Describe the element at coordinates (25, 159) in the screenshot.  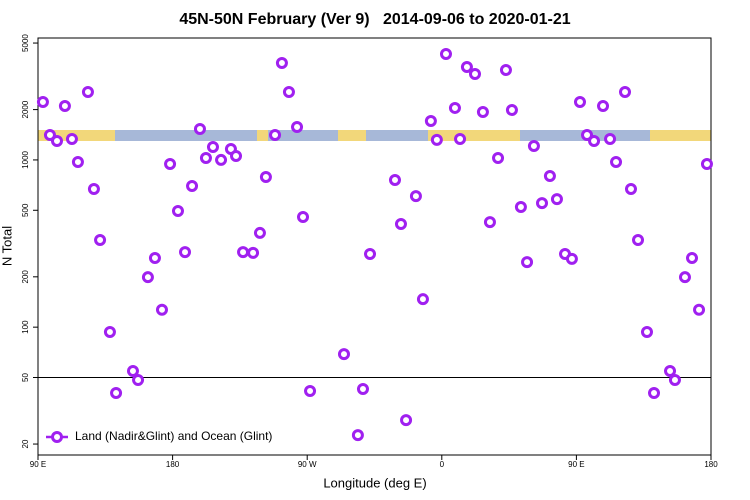
I see `y-tick-label: 1000` at that location.